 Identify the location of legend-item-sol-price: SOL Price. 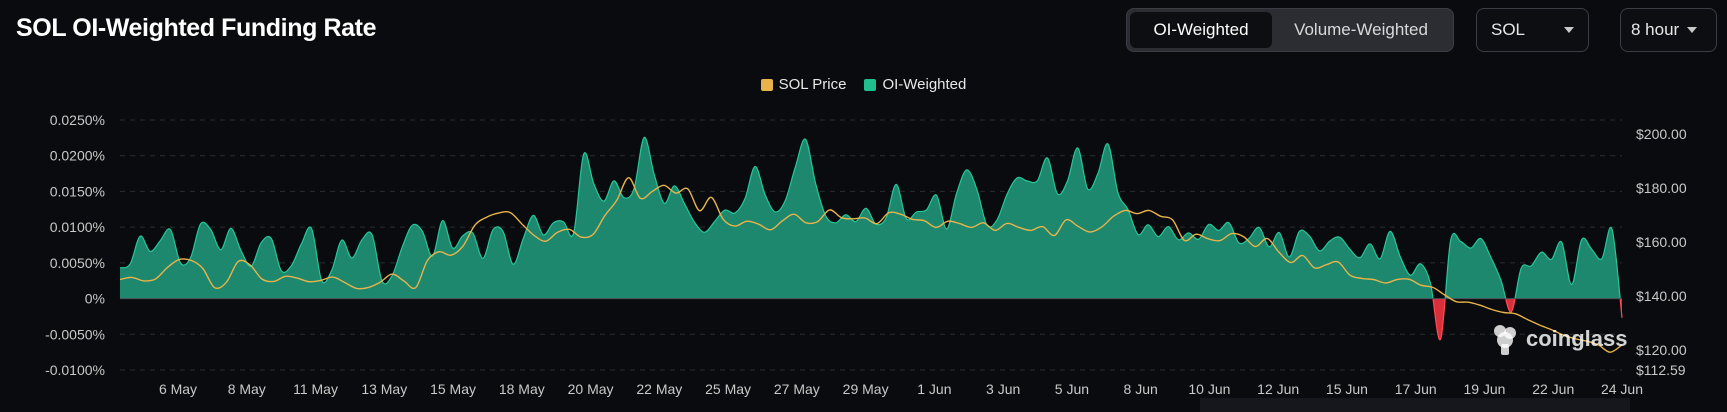
(803, 84).